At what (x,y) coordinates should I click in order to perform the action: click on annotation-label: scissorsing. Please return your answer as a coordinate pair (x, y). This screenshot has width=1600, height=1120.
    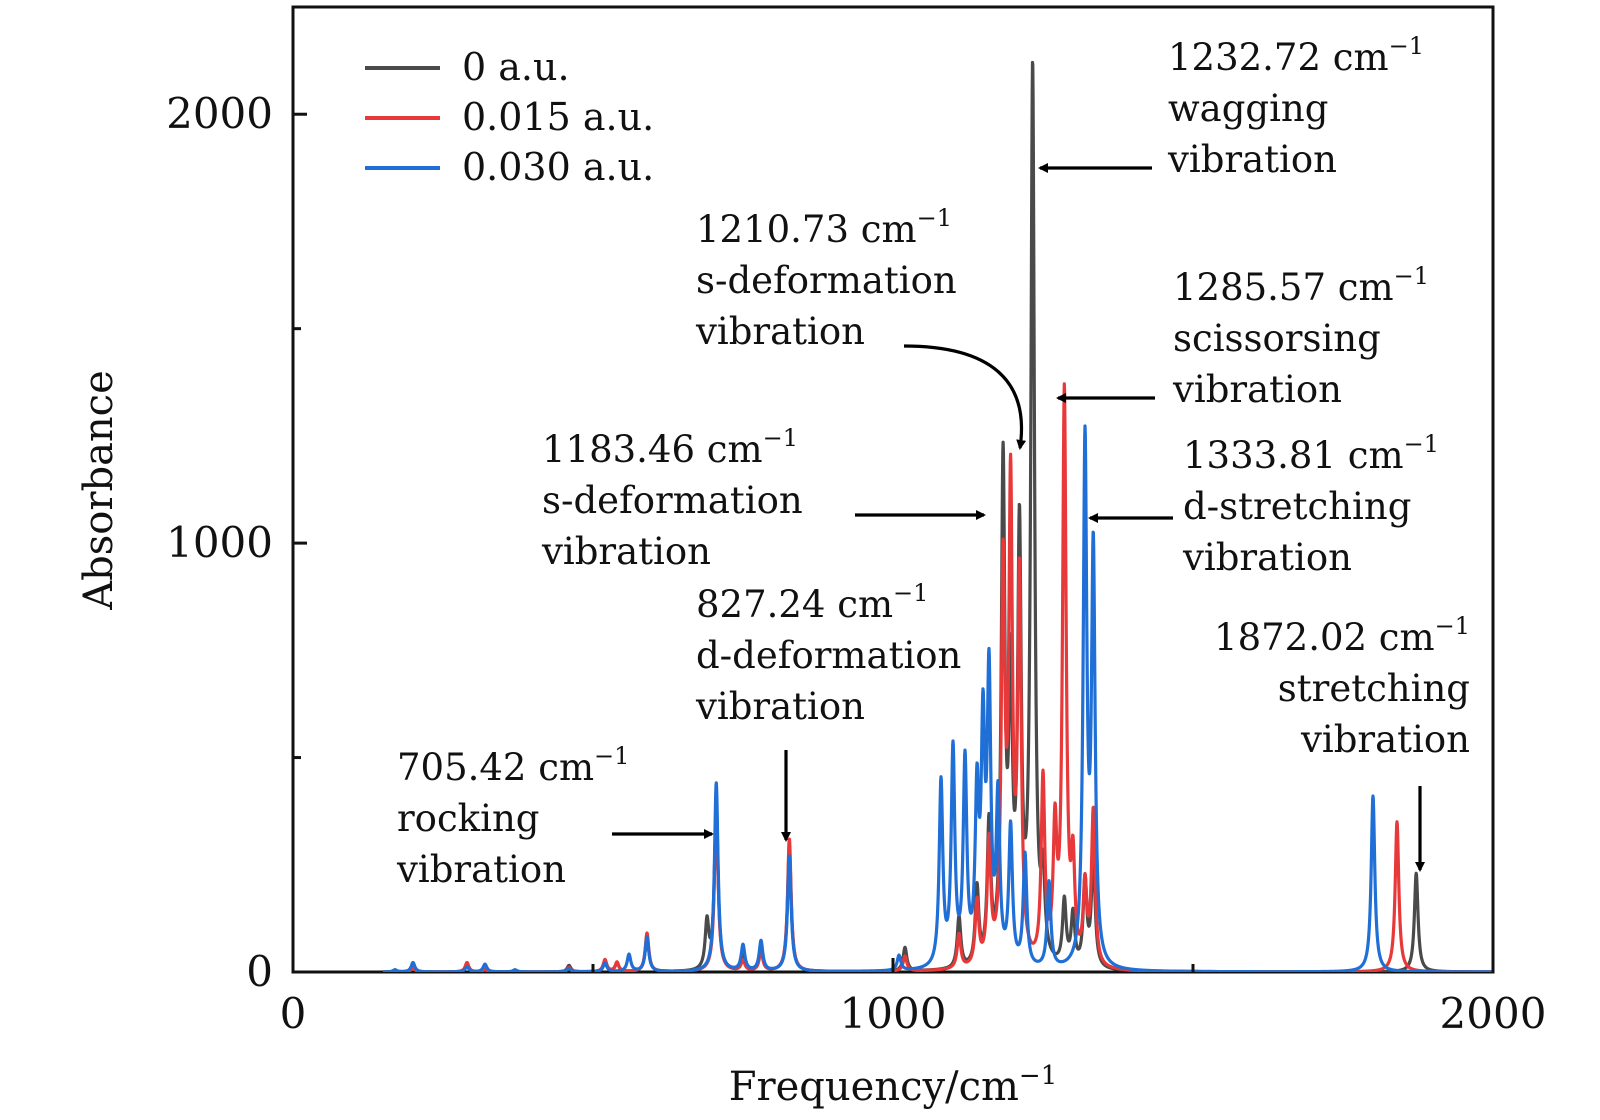
    Looking at the image, I should click on (1277, 338).